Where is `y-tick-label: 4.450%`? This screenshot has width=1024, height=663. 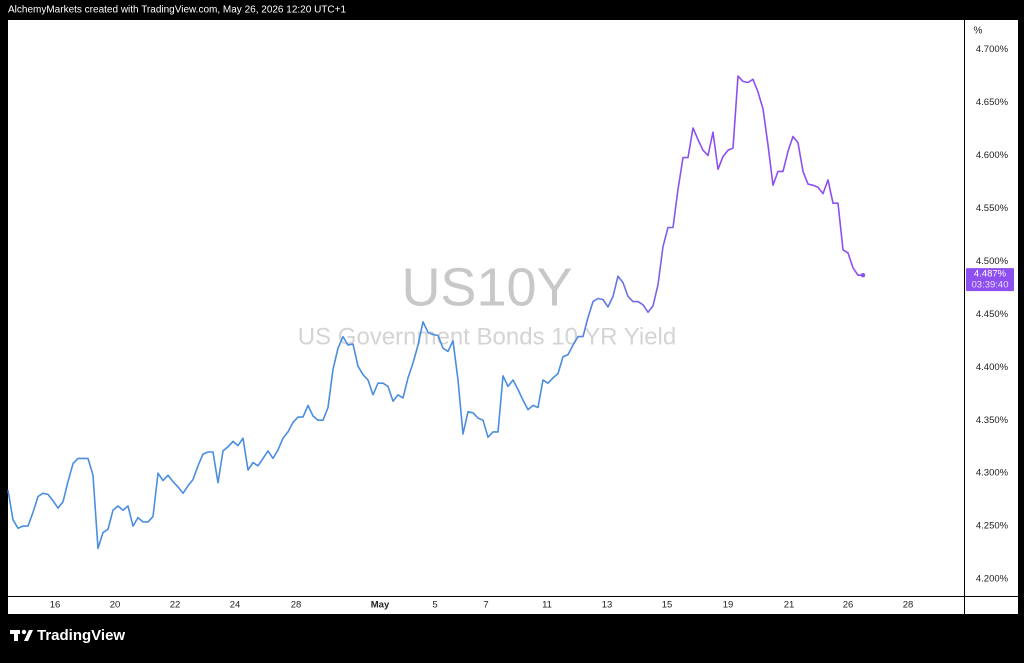 y-tick-label: 4.450% is located at coordinates (992, 314).